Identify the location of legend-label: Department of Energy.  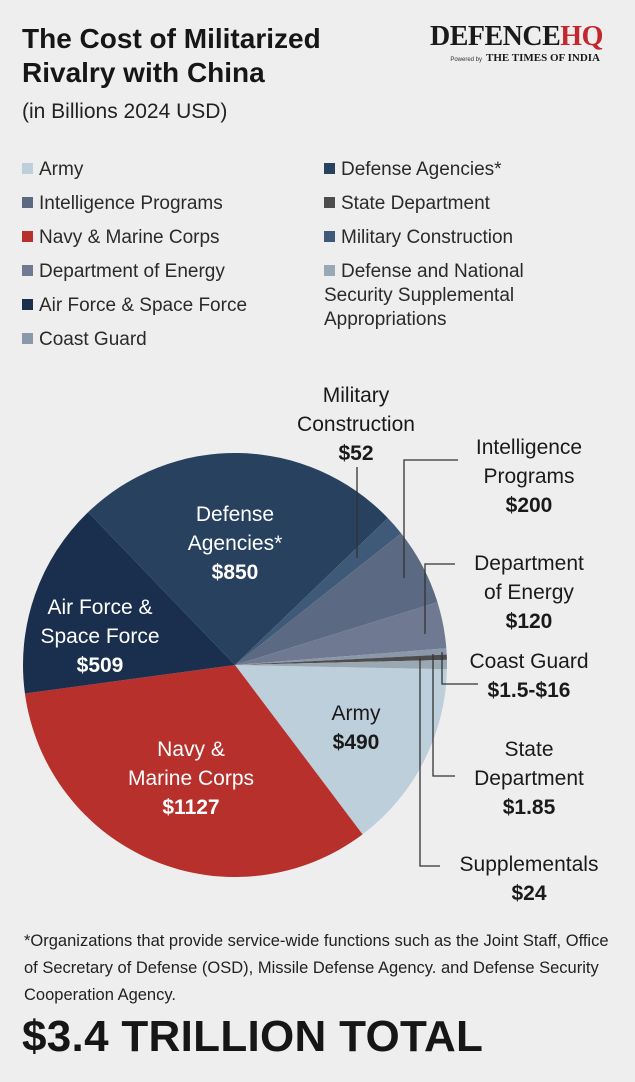
(132, 271).